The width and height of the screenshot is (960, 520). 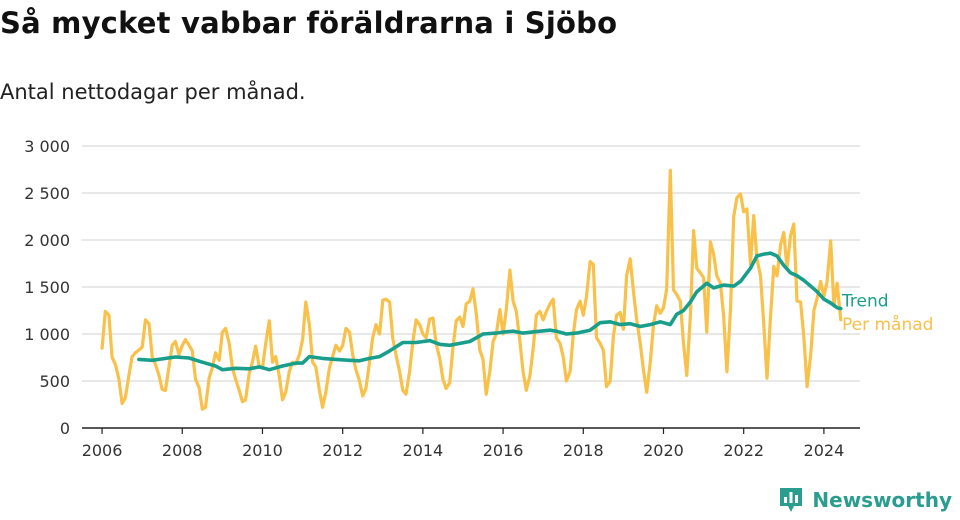 I want to click on x-tick-label: 2020, so click(x=663, y=450).